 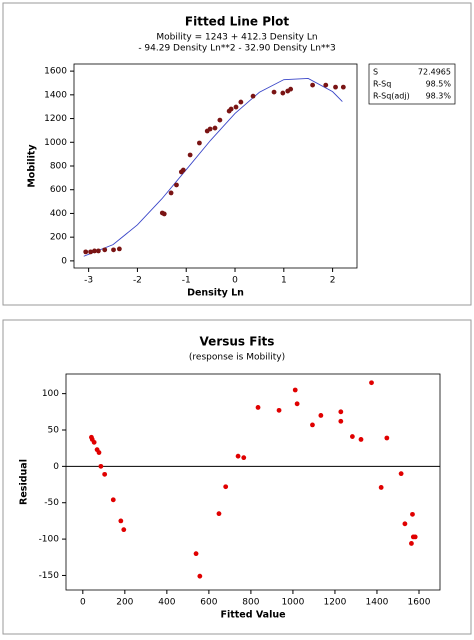 I want to click on y-axis-label: Mobility, so click(x=32, y=166).